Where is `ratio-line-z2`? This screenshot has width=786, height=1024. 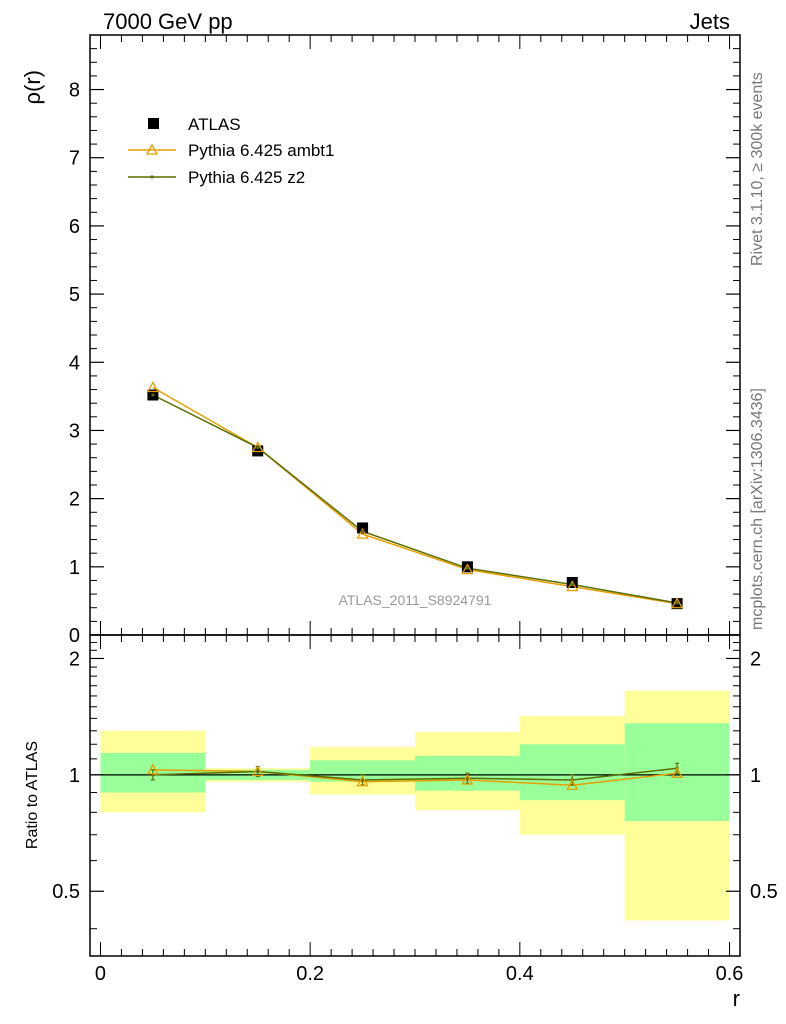
ratio-line-z2 is located at coordinates (415, 774).